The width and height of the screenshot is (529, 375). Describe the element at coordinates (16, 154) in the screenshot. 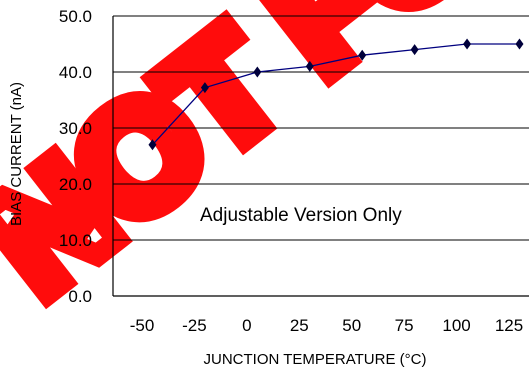

I see `y-axis-title: BIAS CURRENT (nA)` at that location.